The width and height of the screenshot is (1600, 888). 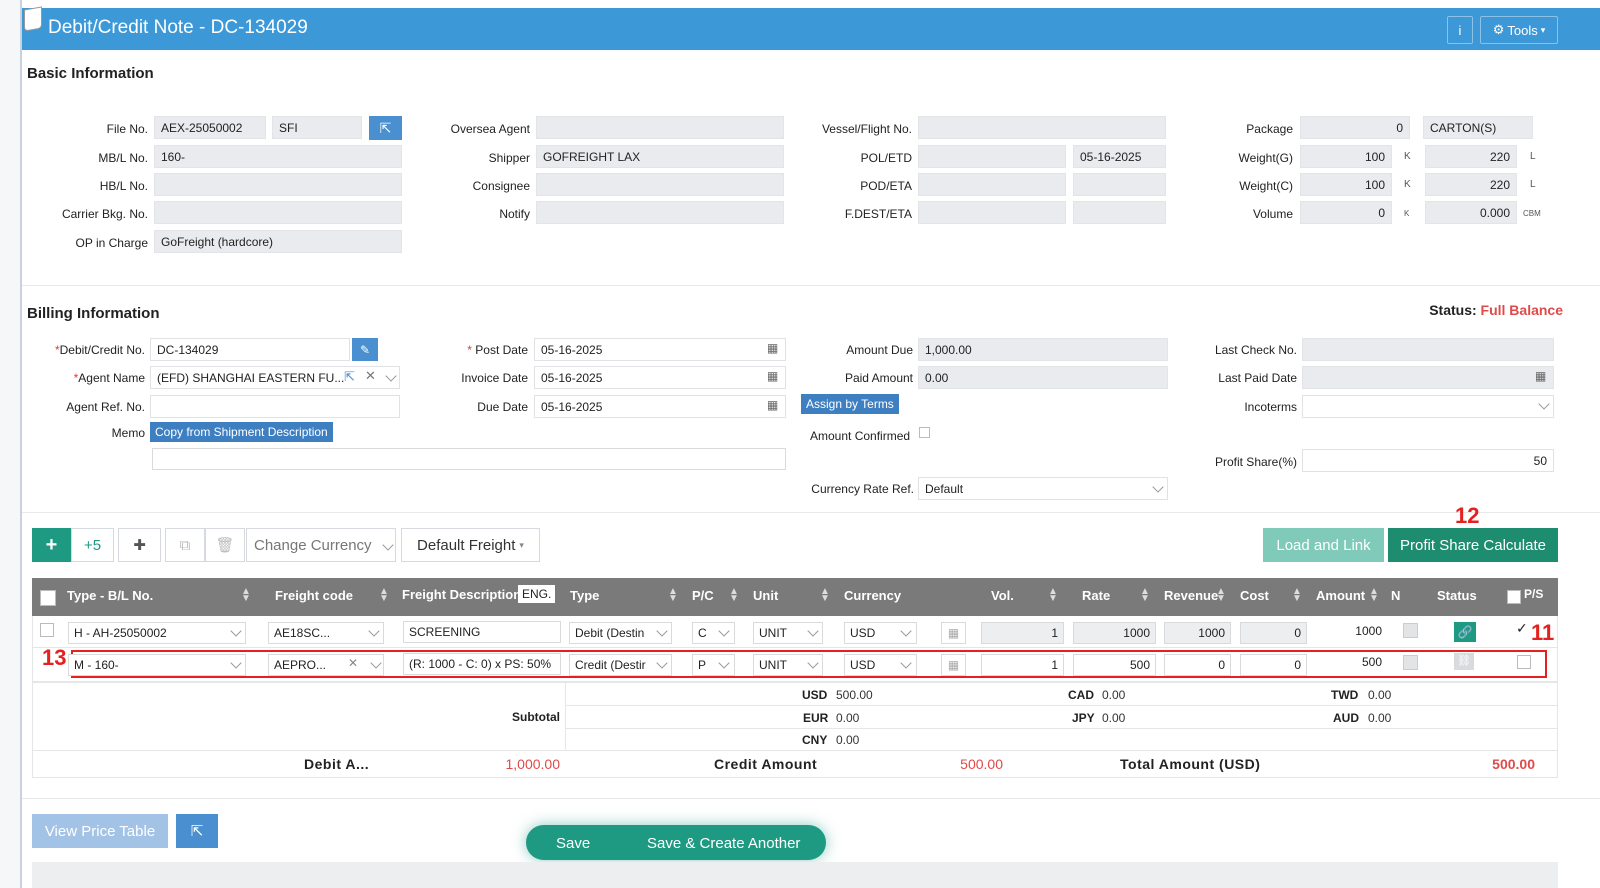 I want to click on col-revenue: Revenue, so click(x=1191, y=595).